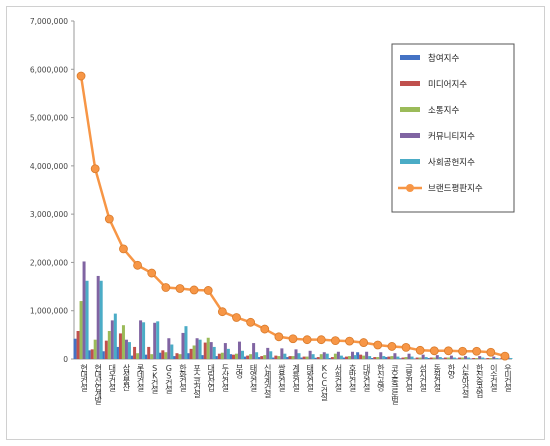 Image resolution: width=550 pixels, height=446 pixels. Describe the element at coordinates (453, 128) in the screenshot. I see `legend-box` at that location.